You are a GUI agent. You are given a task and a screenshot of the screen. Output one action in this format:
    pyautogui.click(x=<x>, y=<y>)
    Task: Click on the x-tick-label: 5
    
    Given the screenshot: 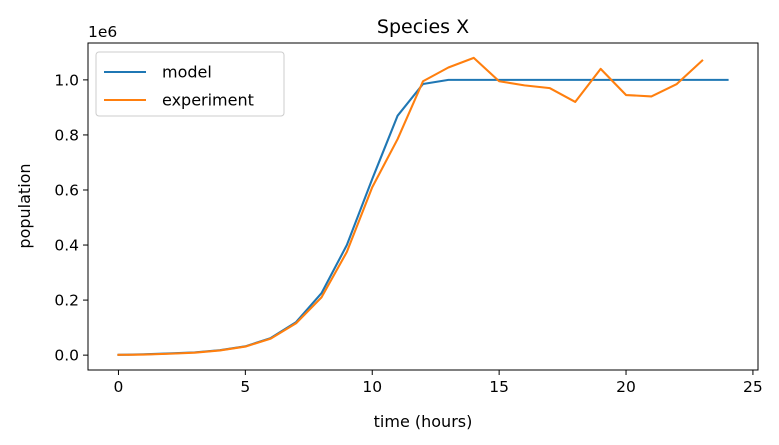 What is the action you would take?
    pyautogui.click(x=245, y=387)
    